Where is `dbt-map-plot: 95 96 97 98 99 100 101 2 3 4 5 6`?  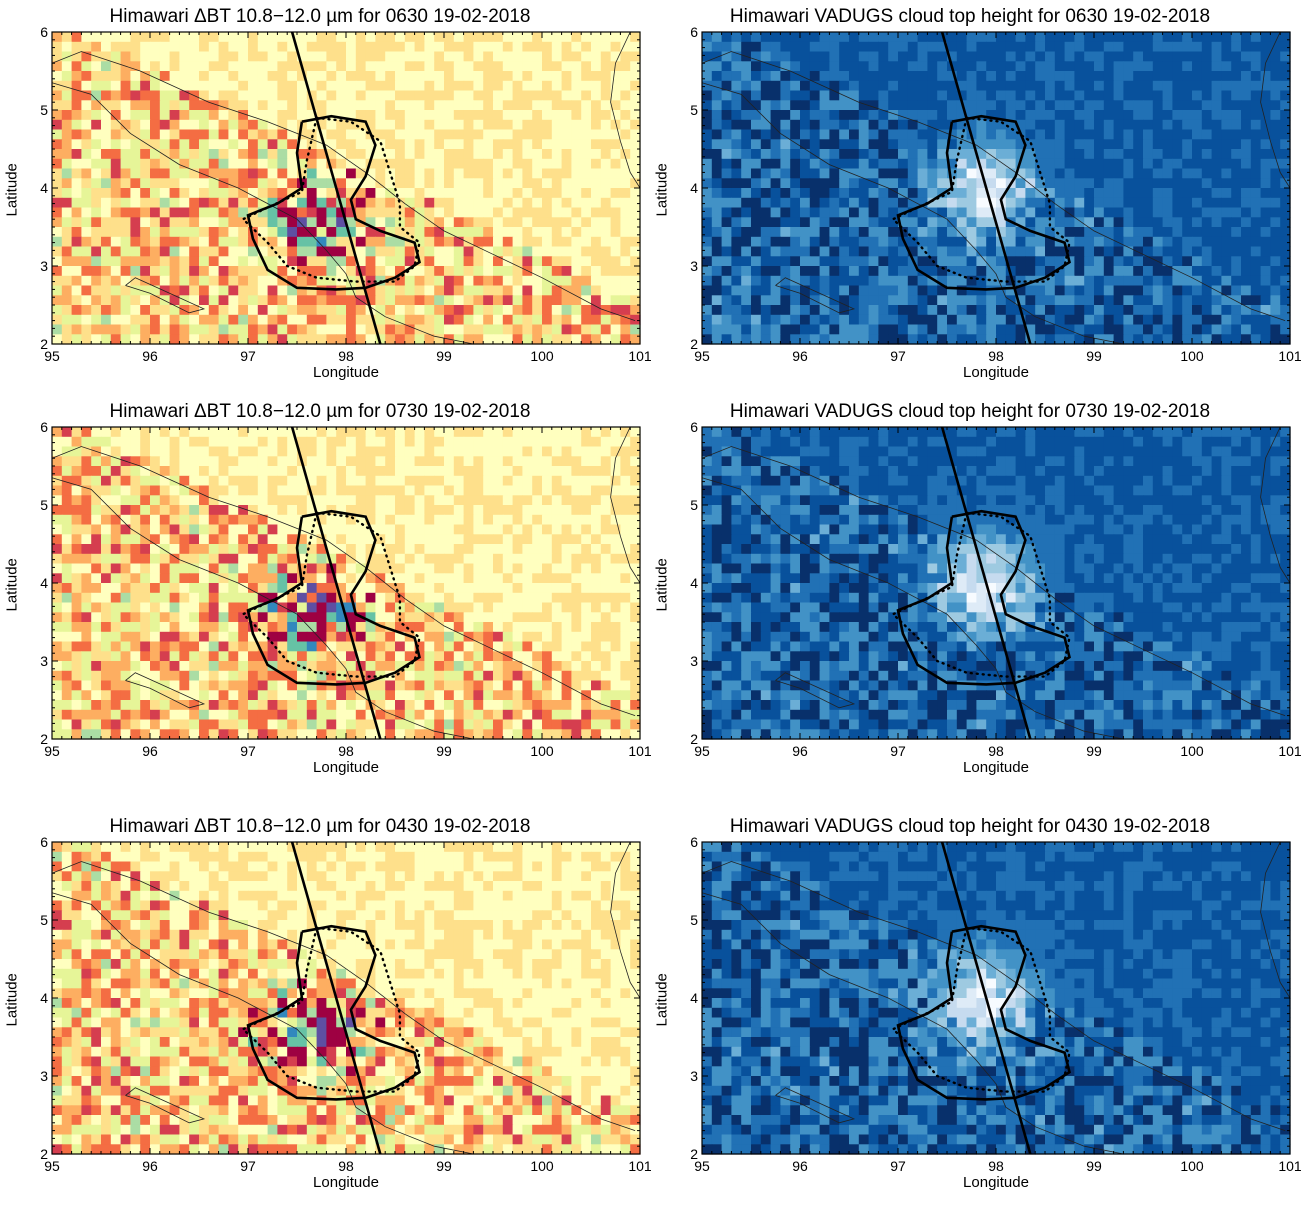 dbt-map-plot: 95 96 97 98 99 100 101 2 3 4 5 6 is located at coordinates (346, 1004).